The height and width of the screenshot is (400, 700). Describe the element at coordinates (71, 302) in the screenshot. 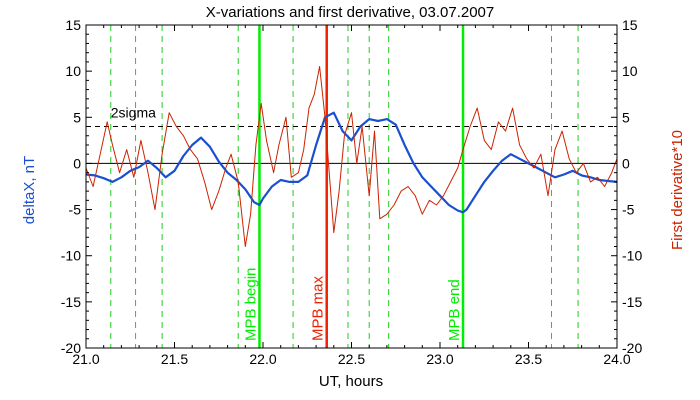

I see `y-tick-label-left-1: -15` at that location.